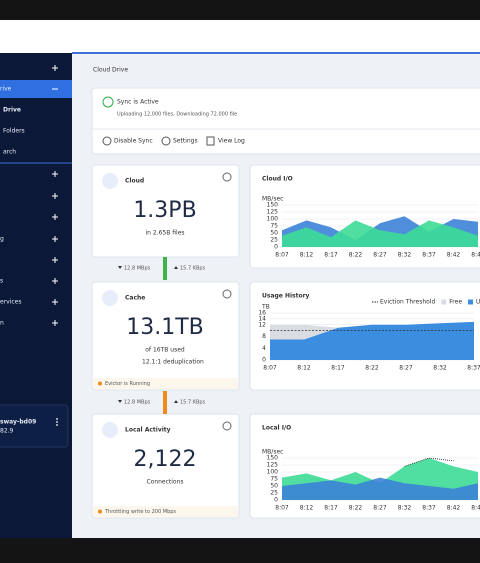  Describe the element at coordinates (407, 302) in the screenshot. I see `legend-label: Eviction Threshold` at that location.